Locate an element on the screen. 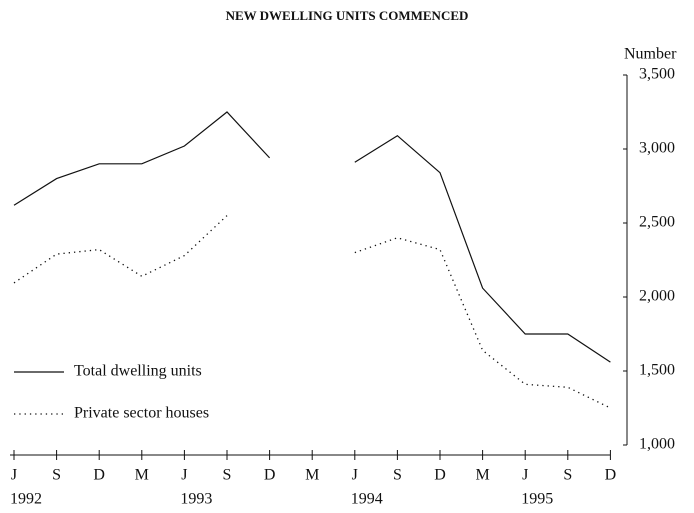 This screenshot has height=513, width=694. y-tick-label: 1,000 is located at coordinates (657, 444).